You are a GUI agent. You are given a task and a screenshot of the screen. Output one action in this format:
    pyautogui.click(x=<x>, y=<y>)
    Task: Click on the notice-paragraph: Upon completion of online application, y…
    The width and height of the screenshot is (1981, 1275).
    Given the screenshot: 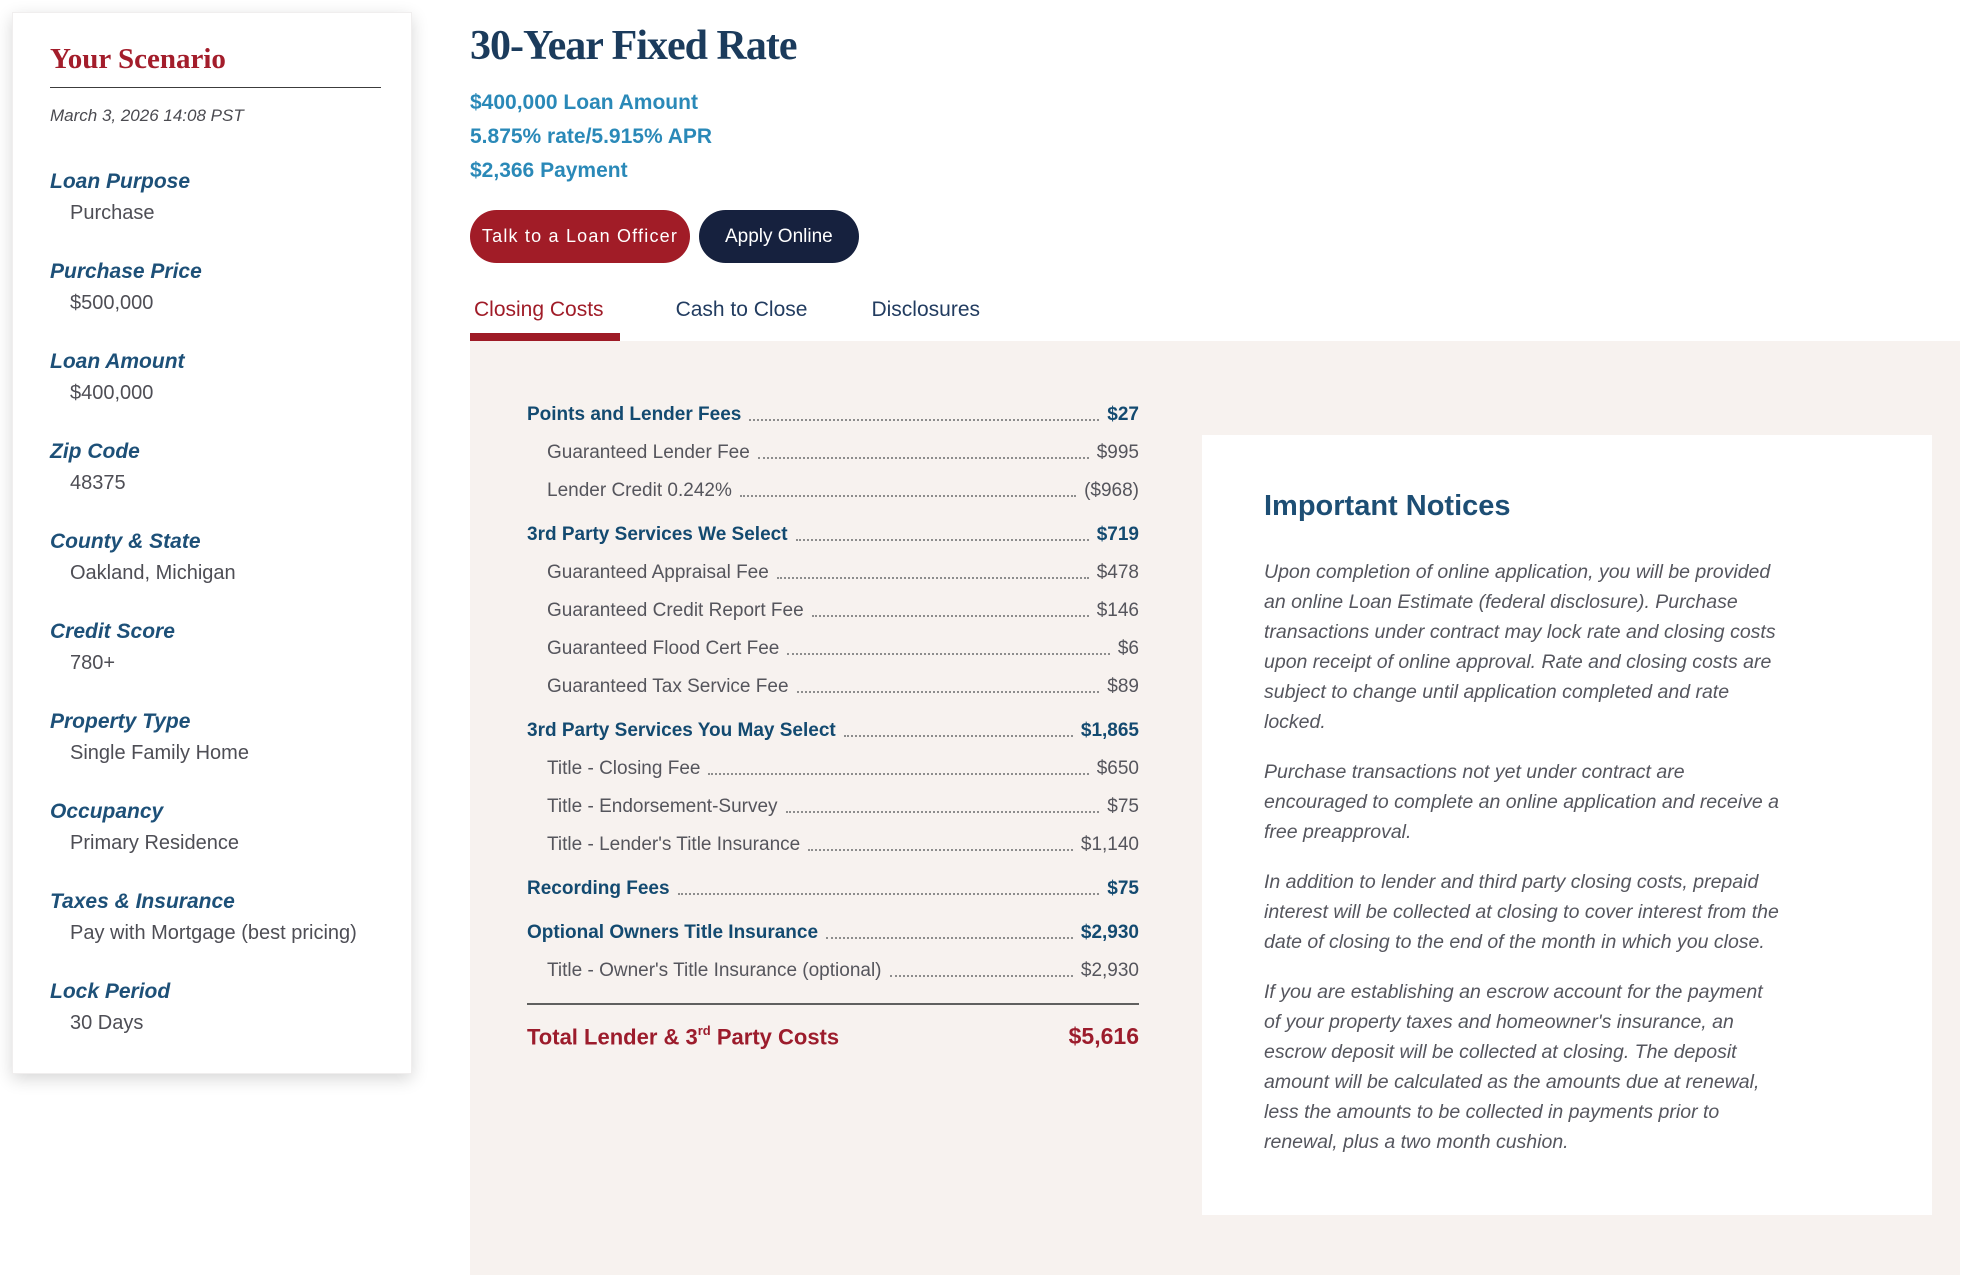 What is the action you would take?
    pyautogui.click(x=1520, y=647)
    